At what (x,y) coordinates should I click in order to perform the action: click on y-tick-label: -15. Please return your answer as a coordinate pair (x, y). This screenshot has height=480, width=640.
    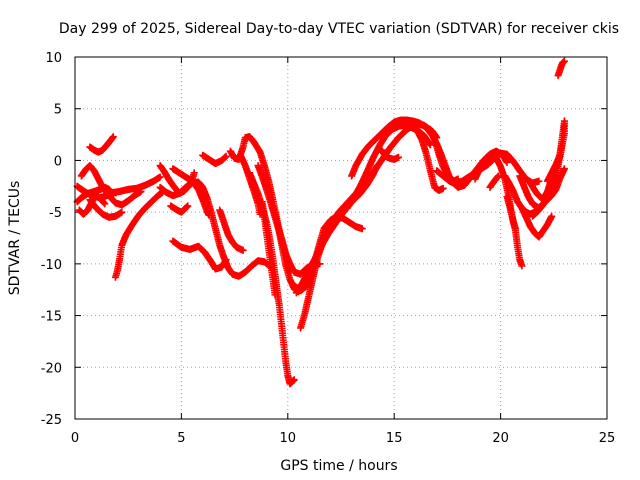
    Looking at the image, I should click on (51, 317).